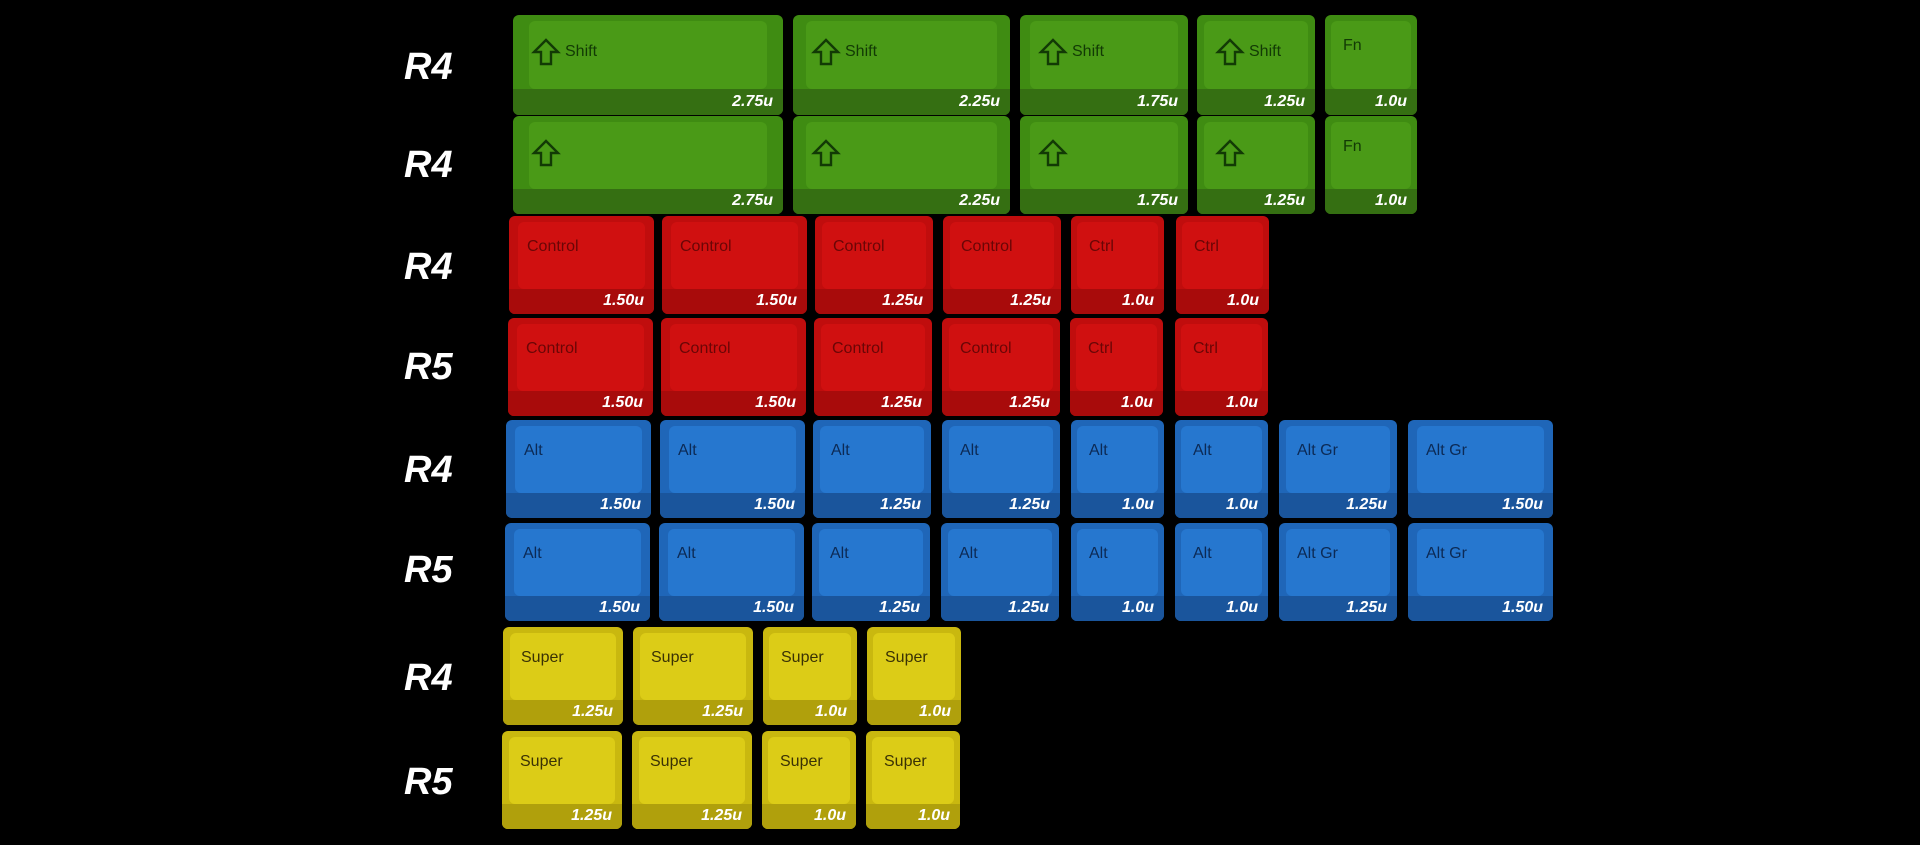 The width and height of the screenshot is (1920, 845). I want to click on keycap: Super 1.25u, so click(693, 676).